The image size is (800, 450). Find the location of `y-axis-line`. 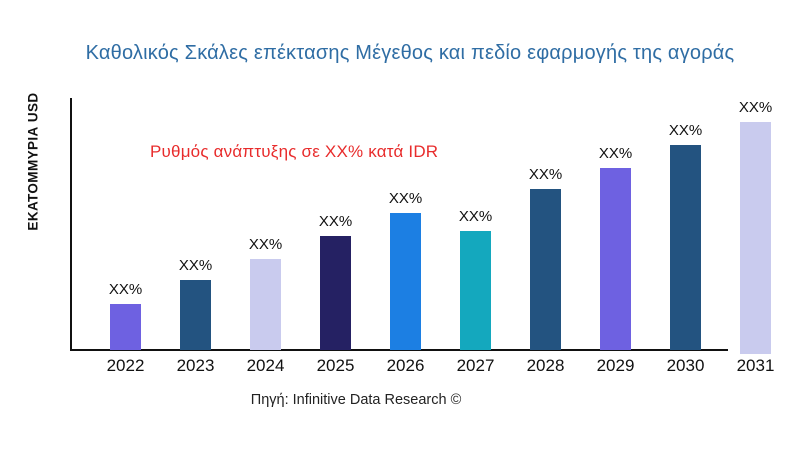

y-axis-line is located at coordinates (71, 224).